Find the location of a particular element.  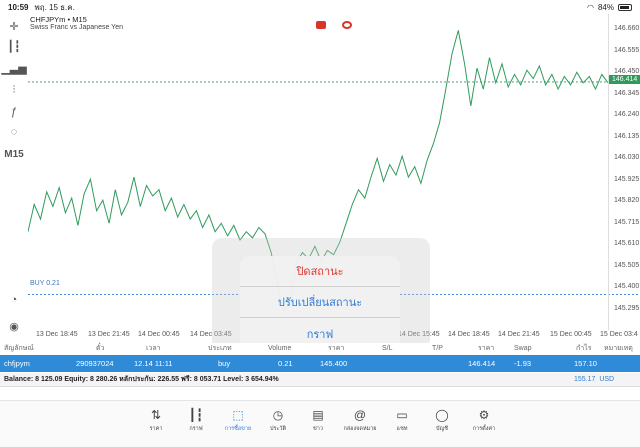

chart-toolbar: ✛ ┃┇ ▁▃▅ ⫶ ƒ ◌ M15 ◔ ◉ is located at coordinates (14, 179).